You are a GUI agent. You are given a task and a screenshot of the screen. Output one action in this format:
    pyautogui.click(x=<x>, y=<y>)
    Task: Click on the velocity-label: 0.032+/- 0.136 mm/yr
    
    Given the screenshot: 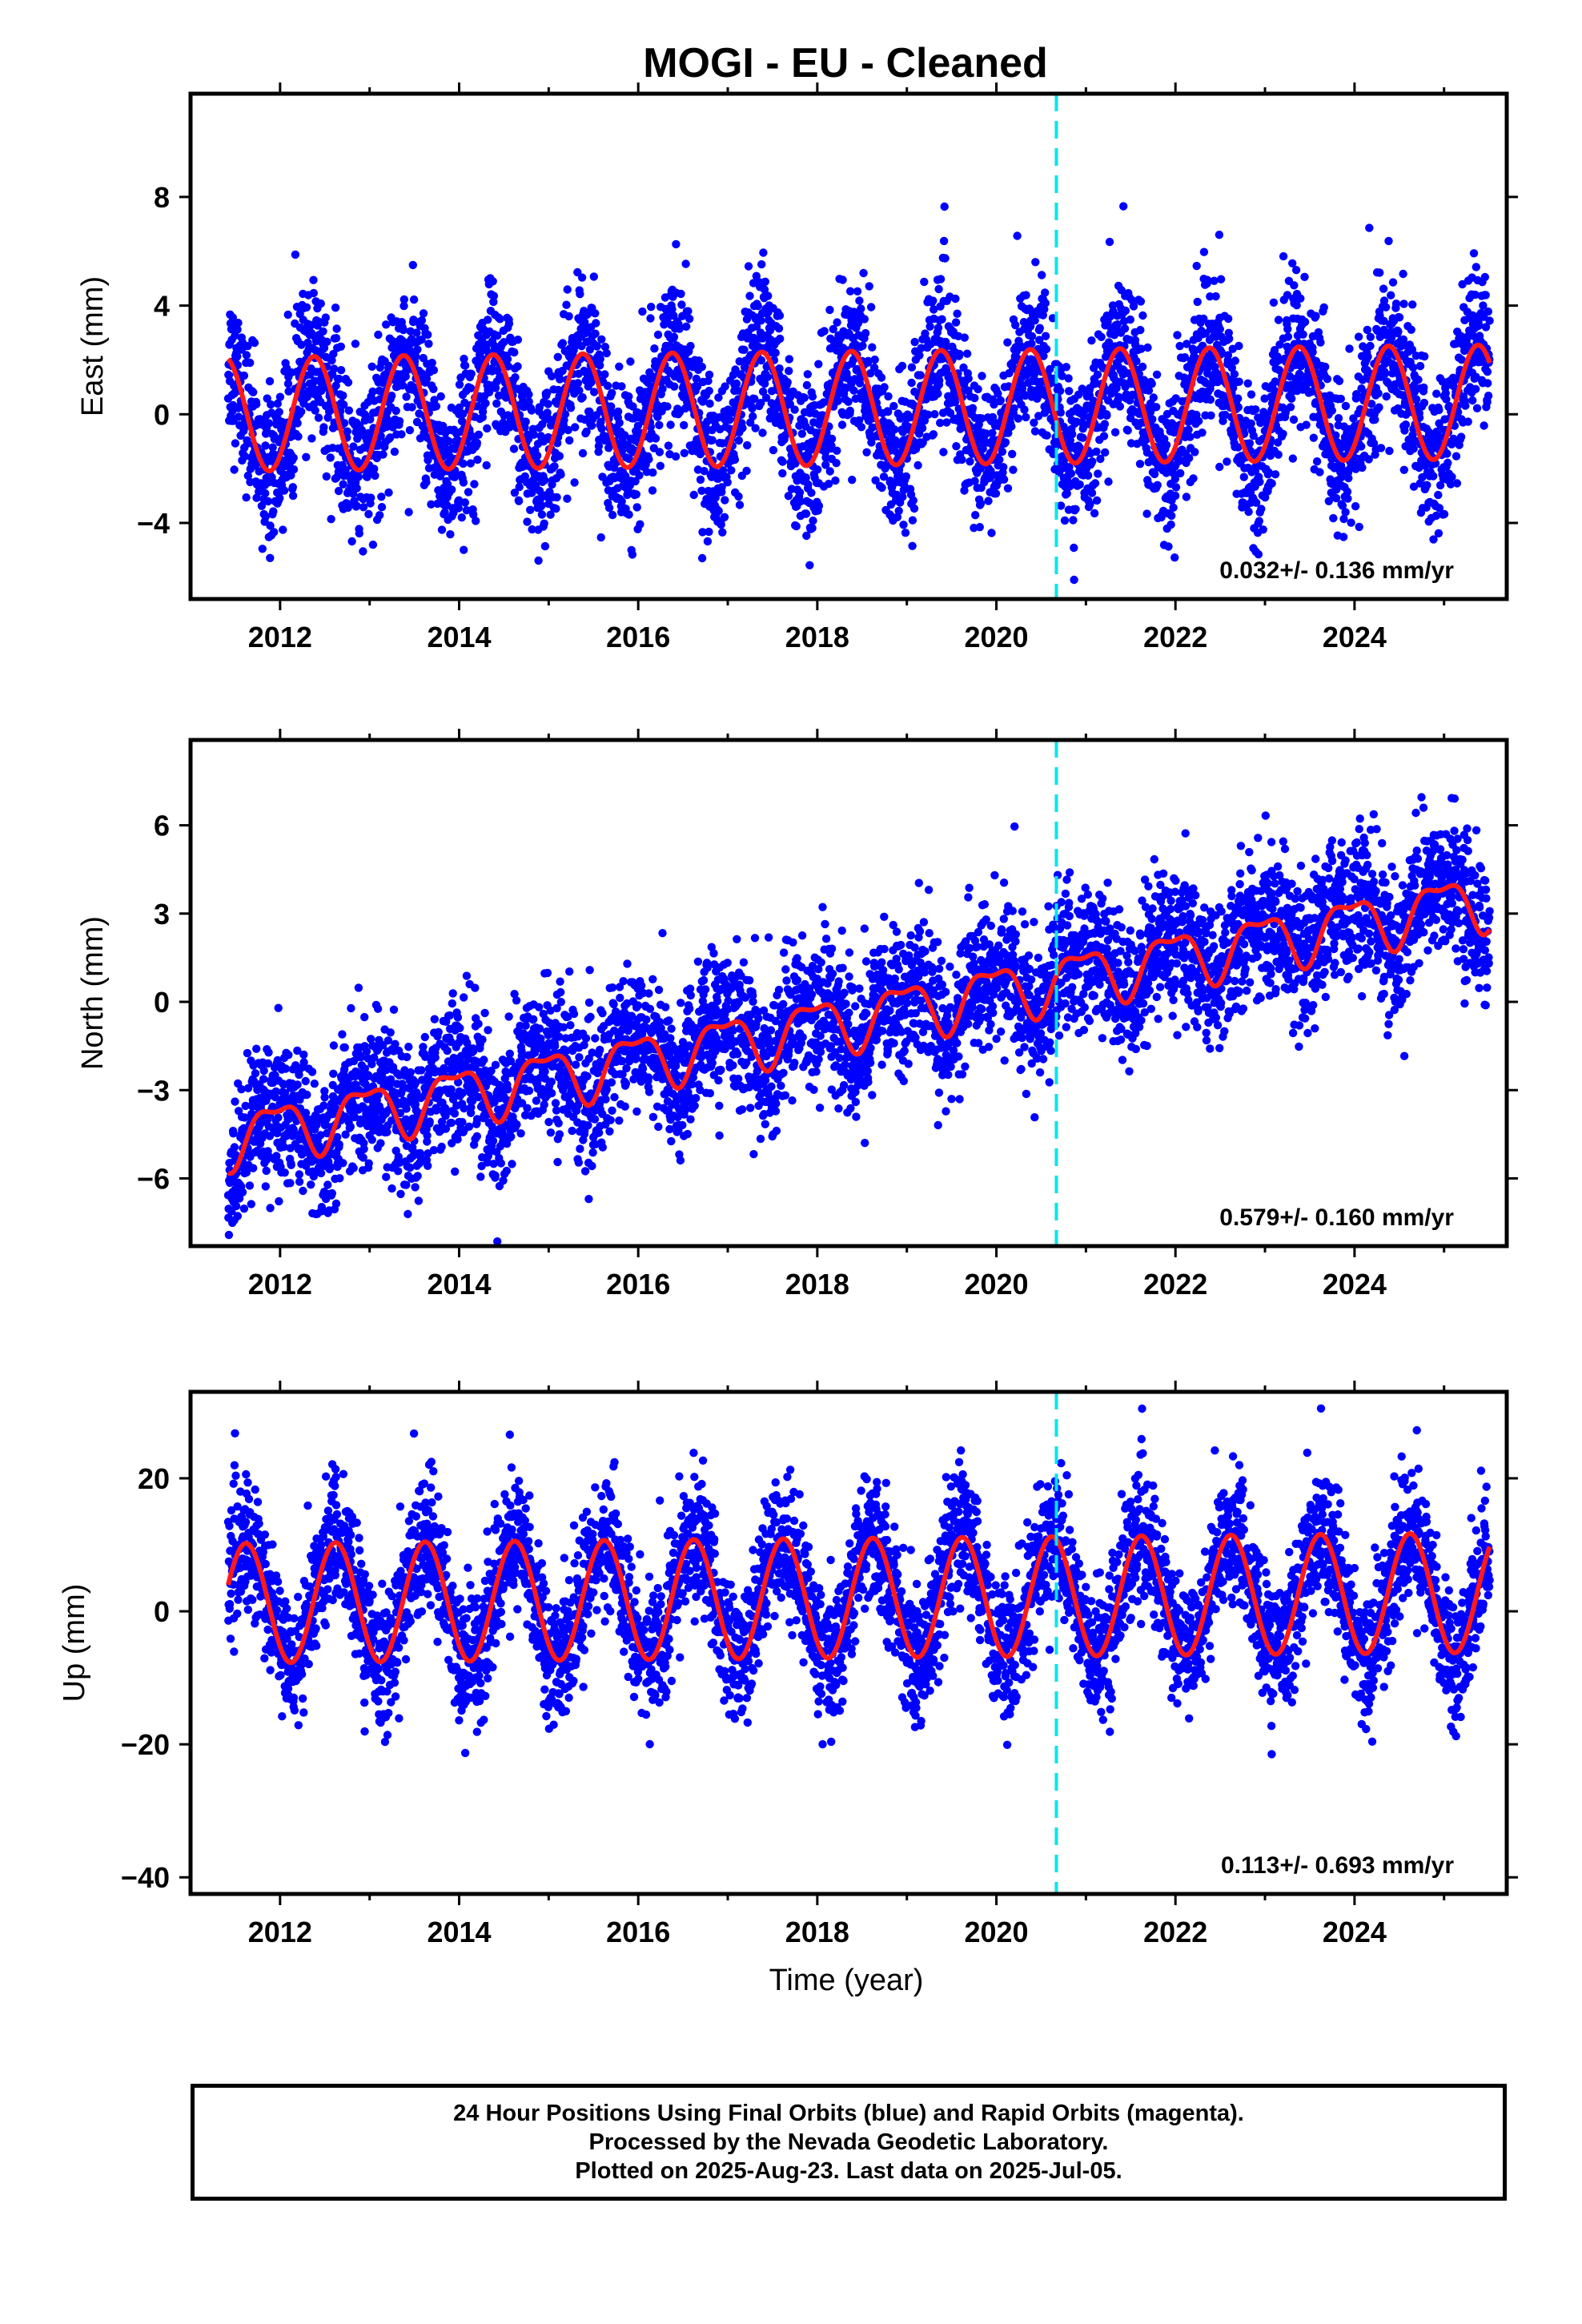 What is the action you would take?
    pyautogui.click(x=1336, y=570)
    